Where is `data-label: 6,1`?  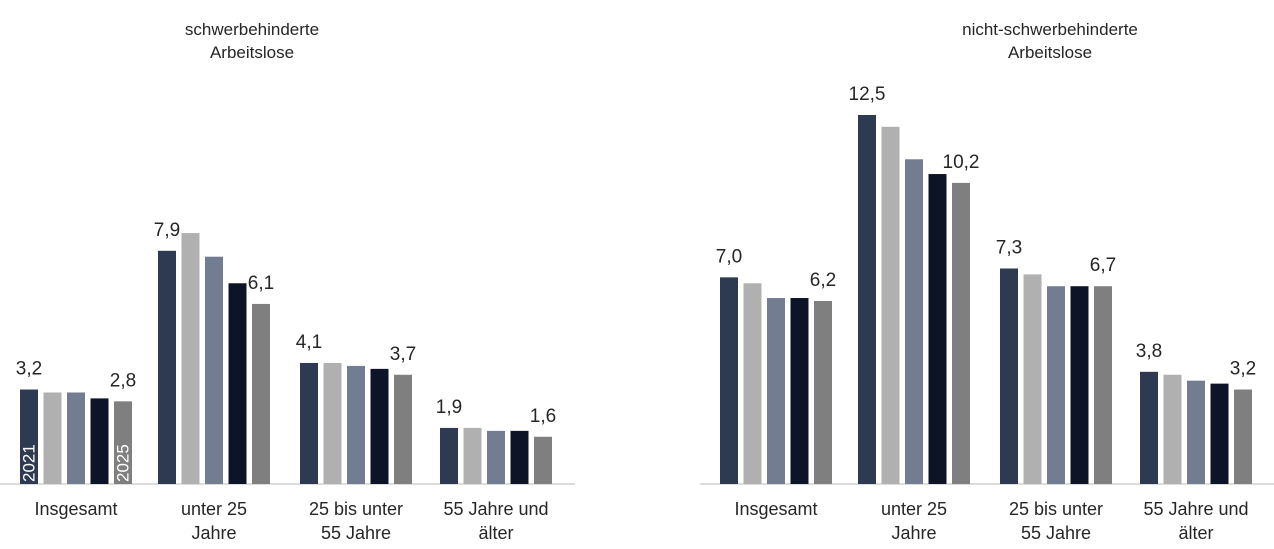 data-label: 6,1 is located at coordinates (261, 283).